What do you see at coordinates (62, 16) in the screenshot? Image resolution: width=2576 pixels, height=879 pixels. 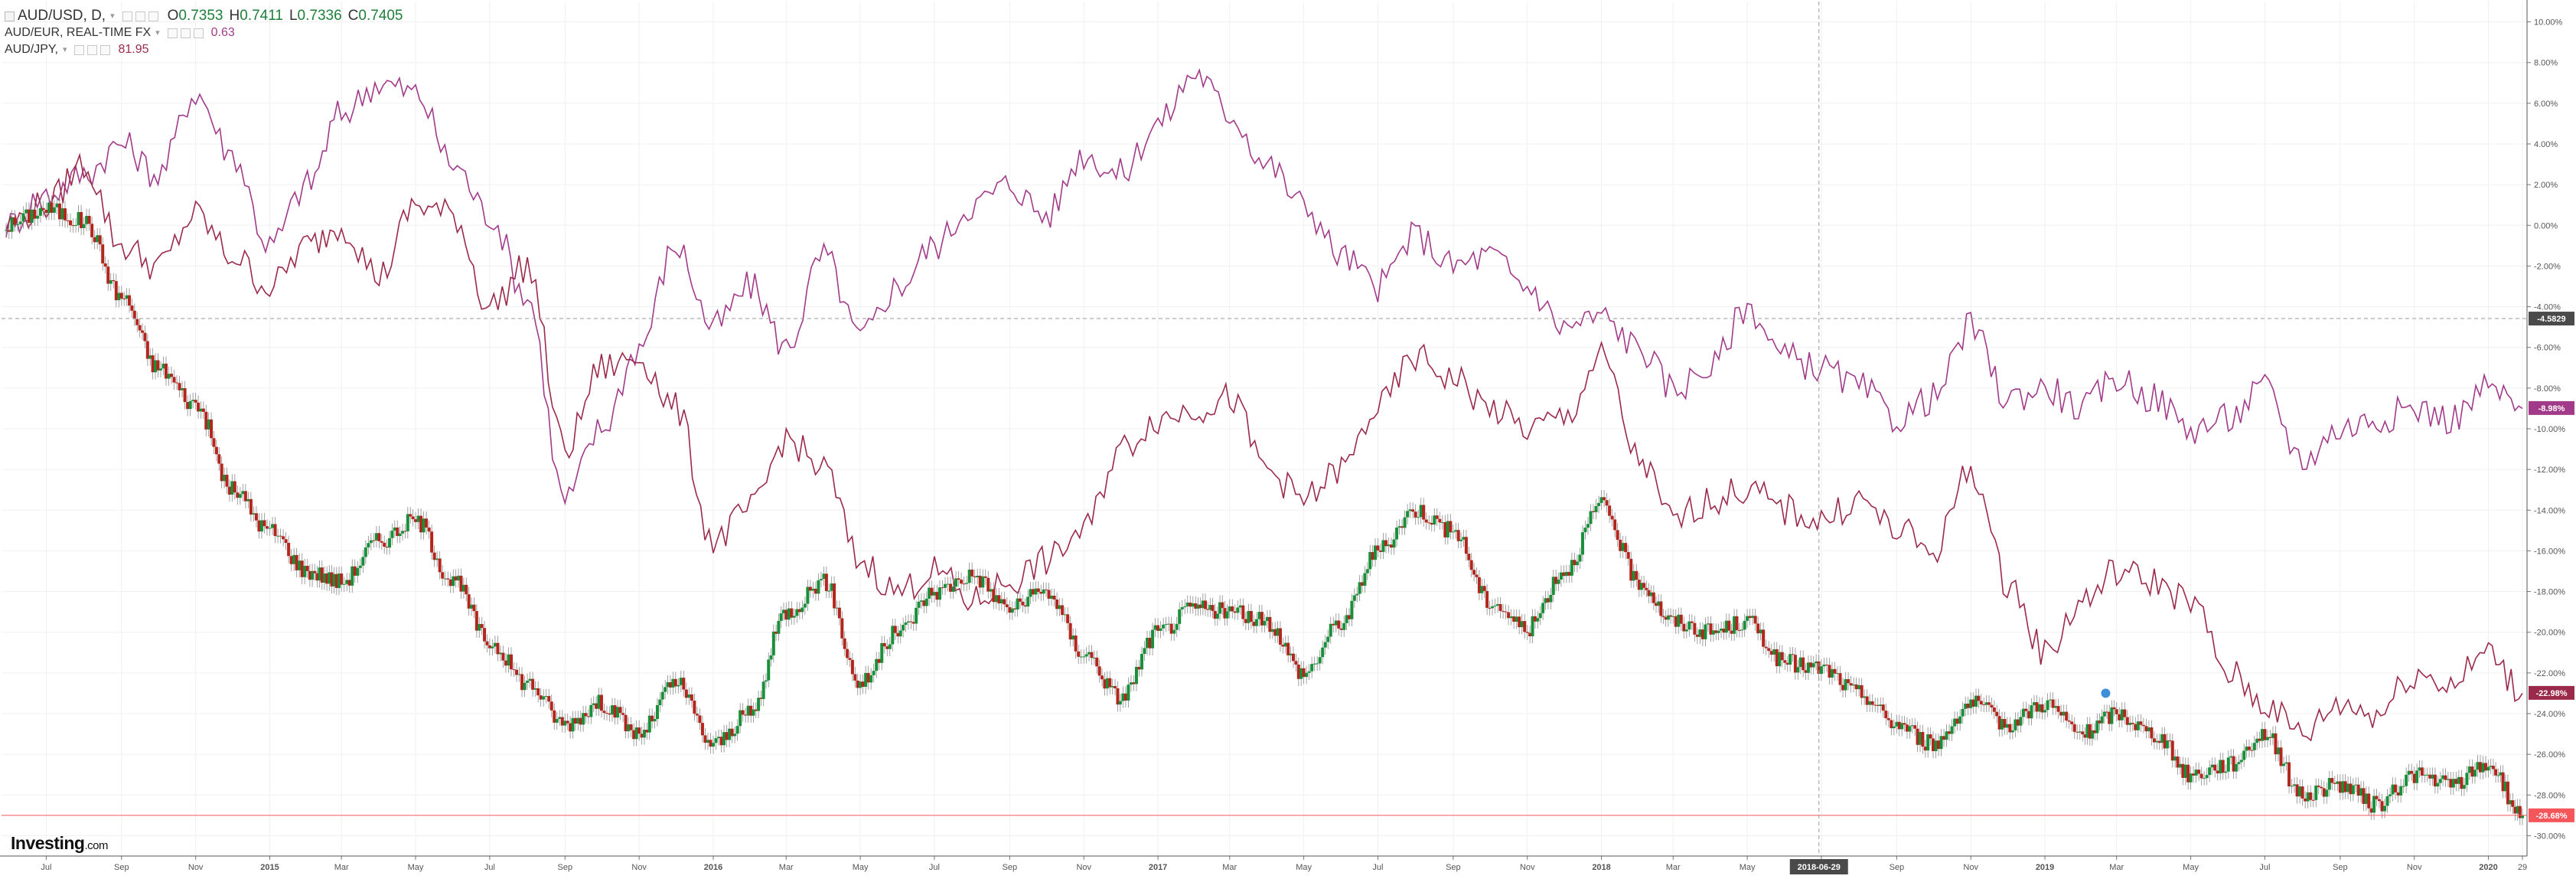 I see `main-symbol-label: AUD/USD, D,` at bounding box center [62, 16].